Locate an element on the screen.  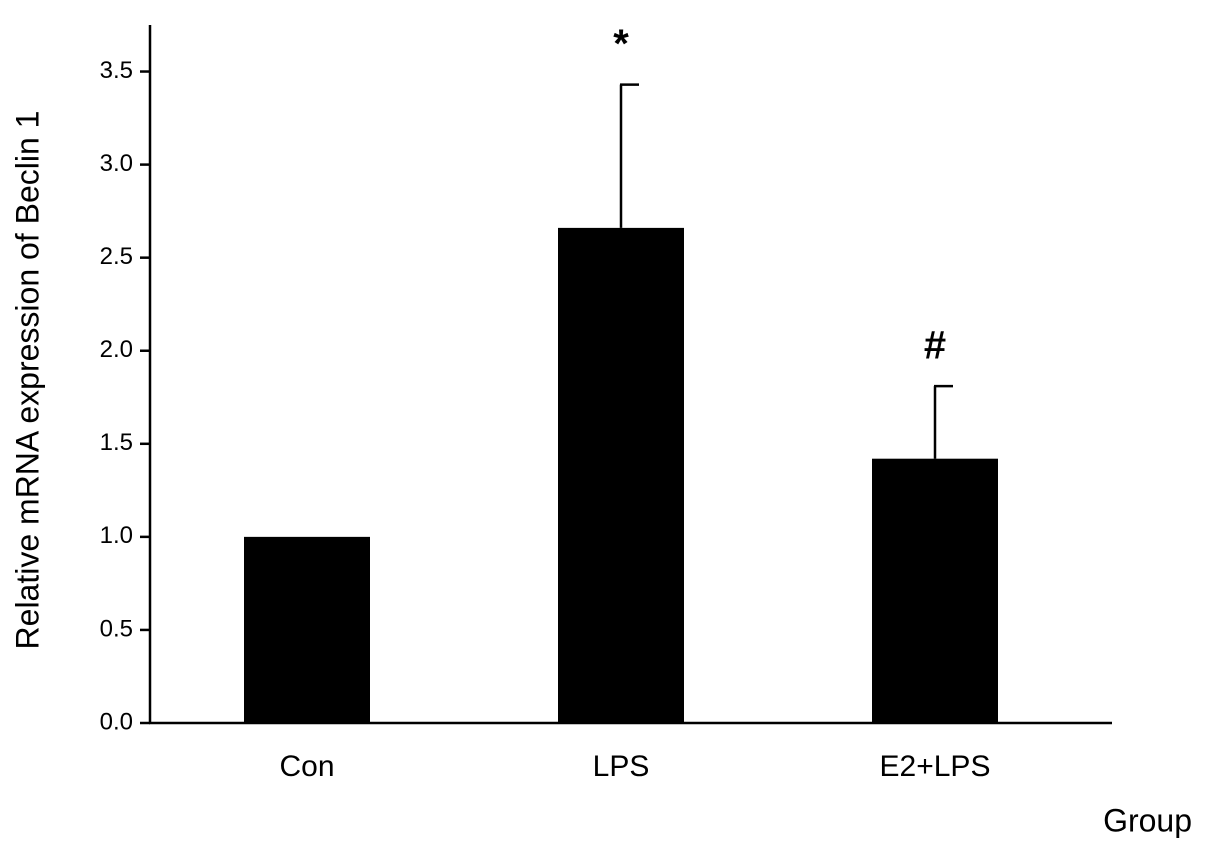
x-tick-label: E2+LPS is located at coordinates (935, 766).